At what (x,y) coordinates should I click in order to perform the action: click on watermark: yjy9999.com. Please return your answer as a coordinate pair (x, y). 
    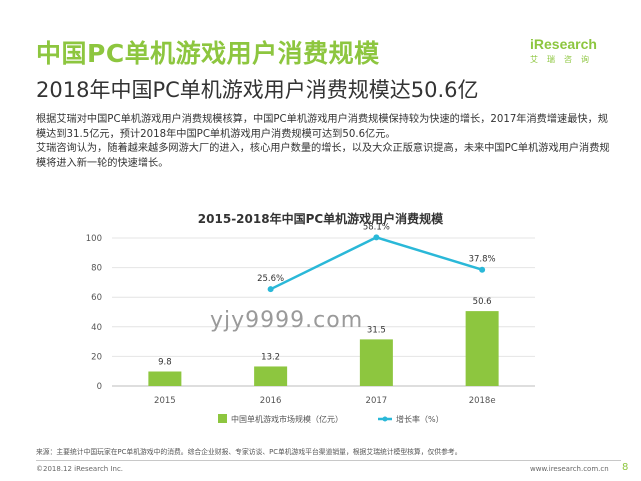
    Looking at the image, I should click on (287, 320).